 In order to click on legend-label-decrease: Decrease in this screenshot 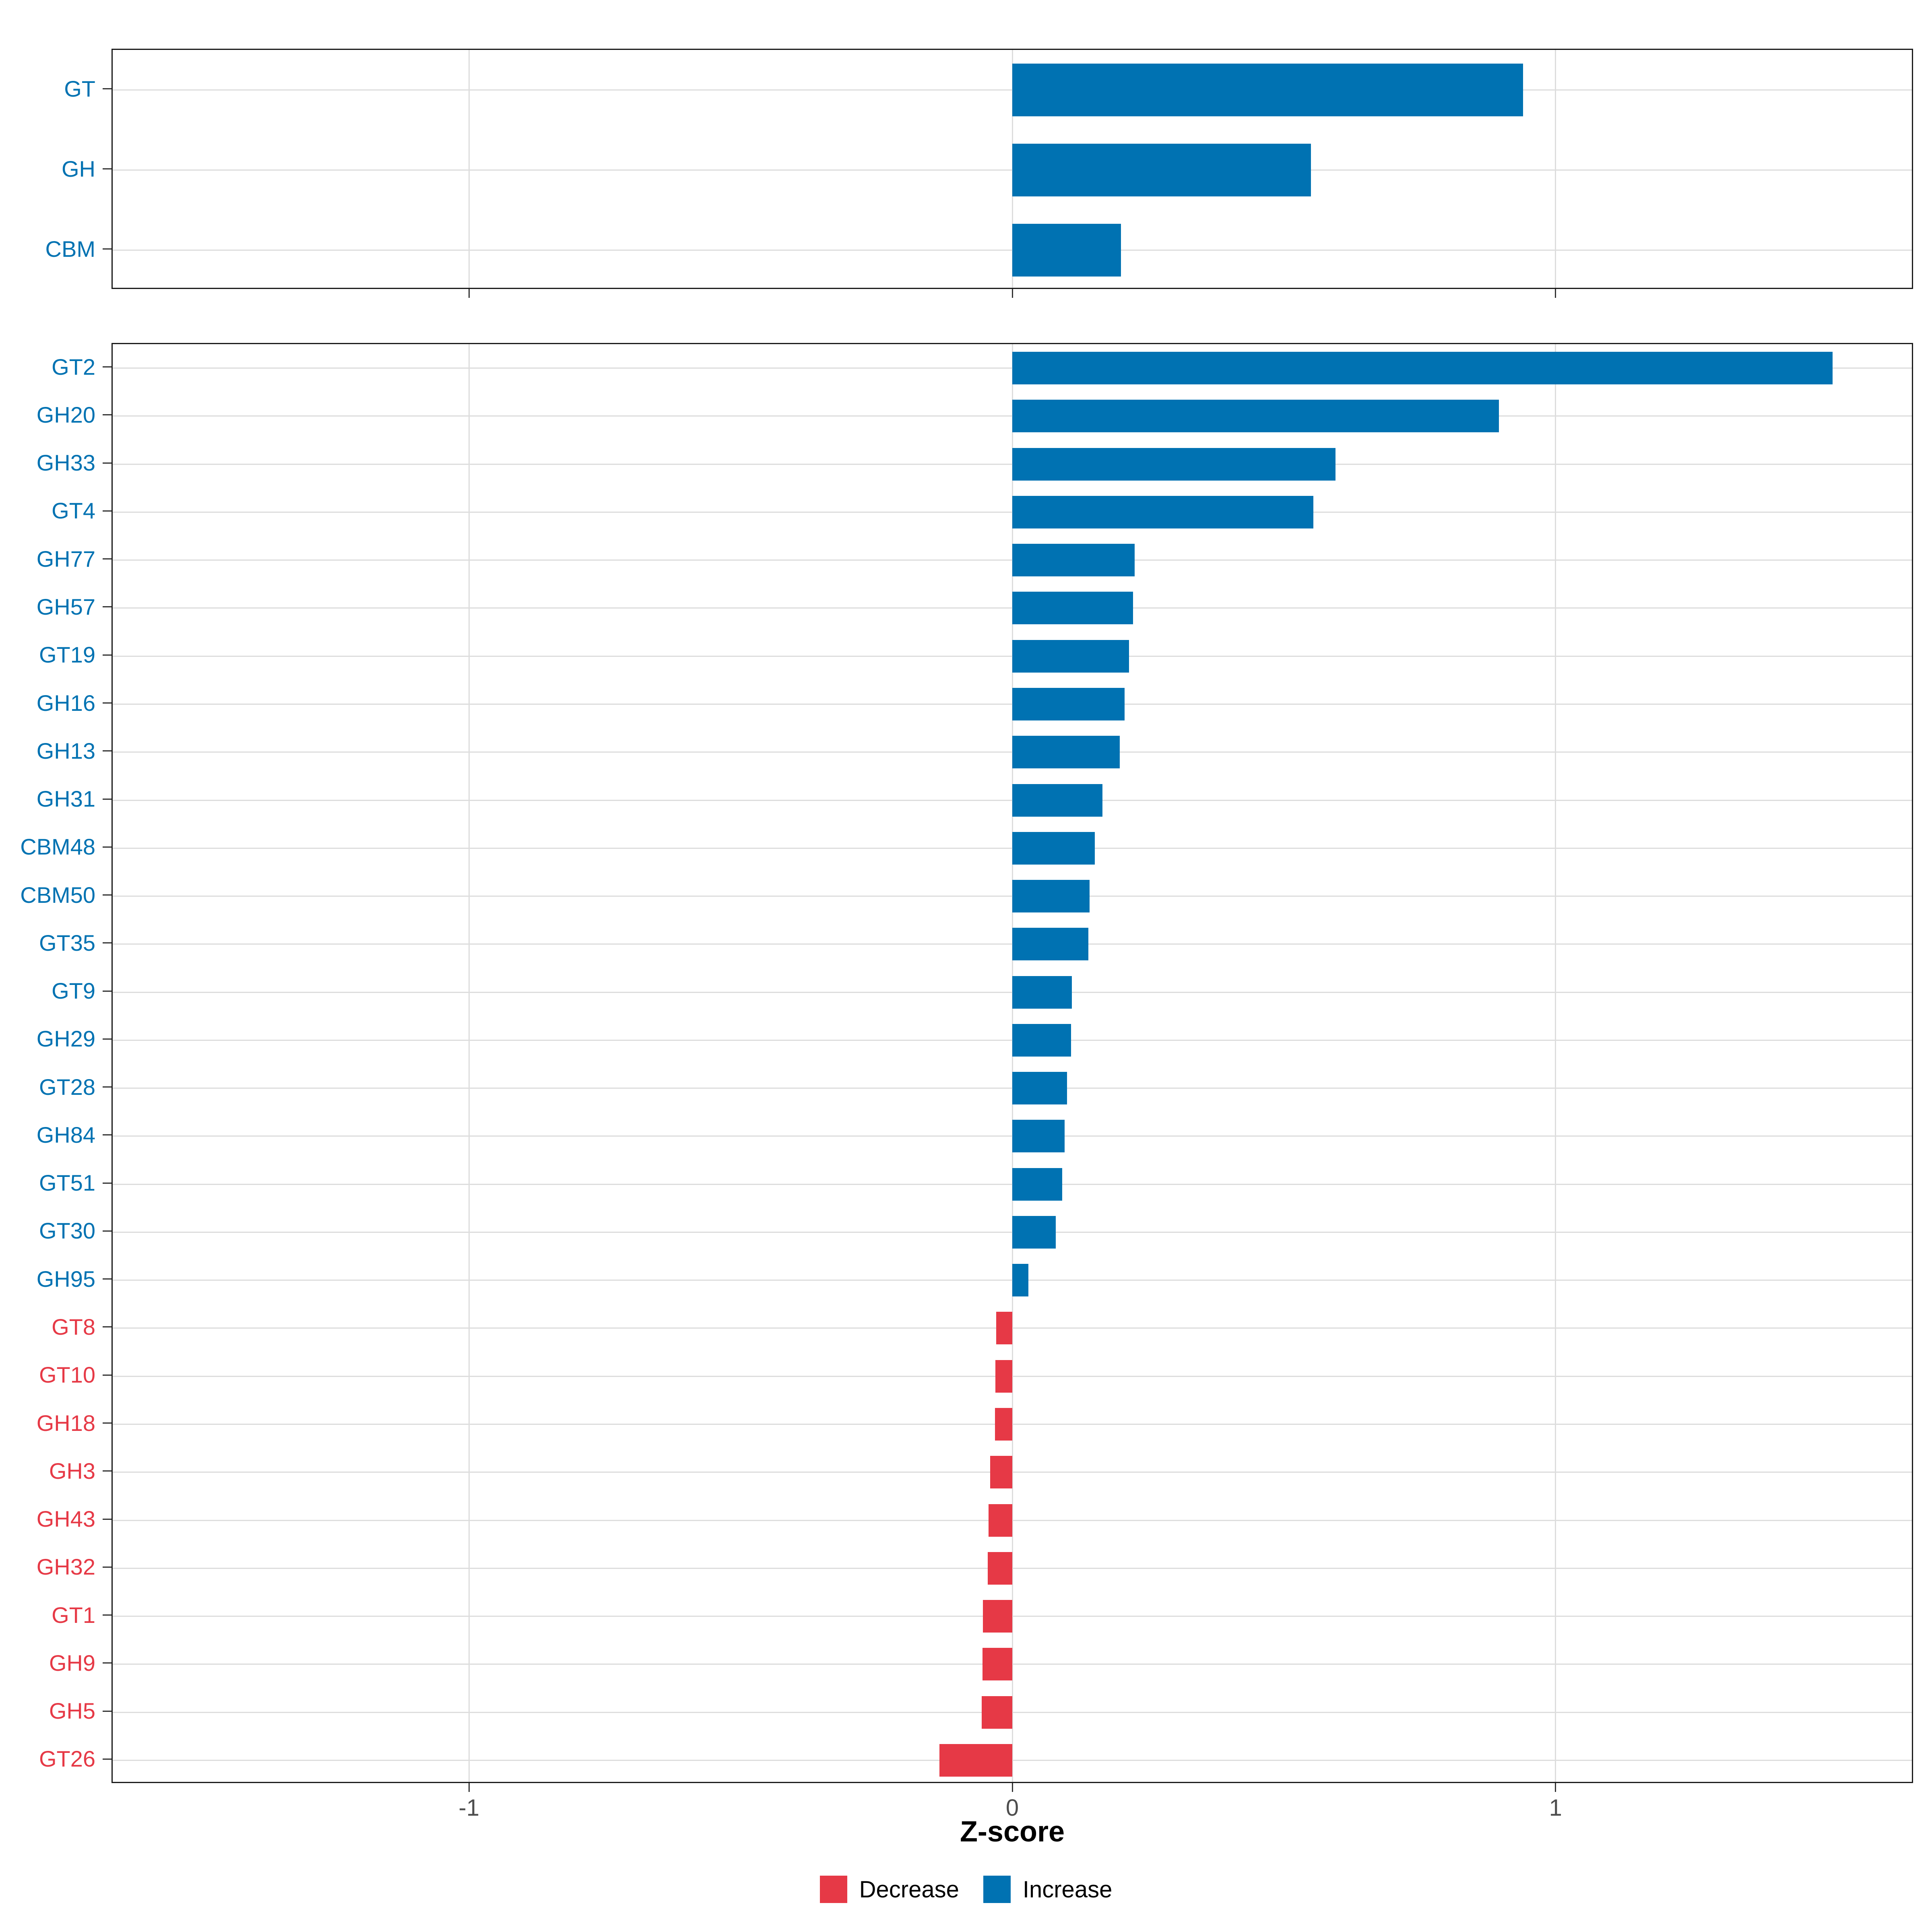, I will do `click(909, 1889)`.